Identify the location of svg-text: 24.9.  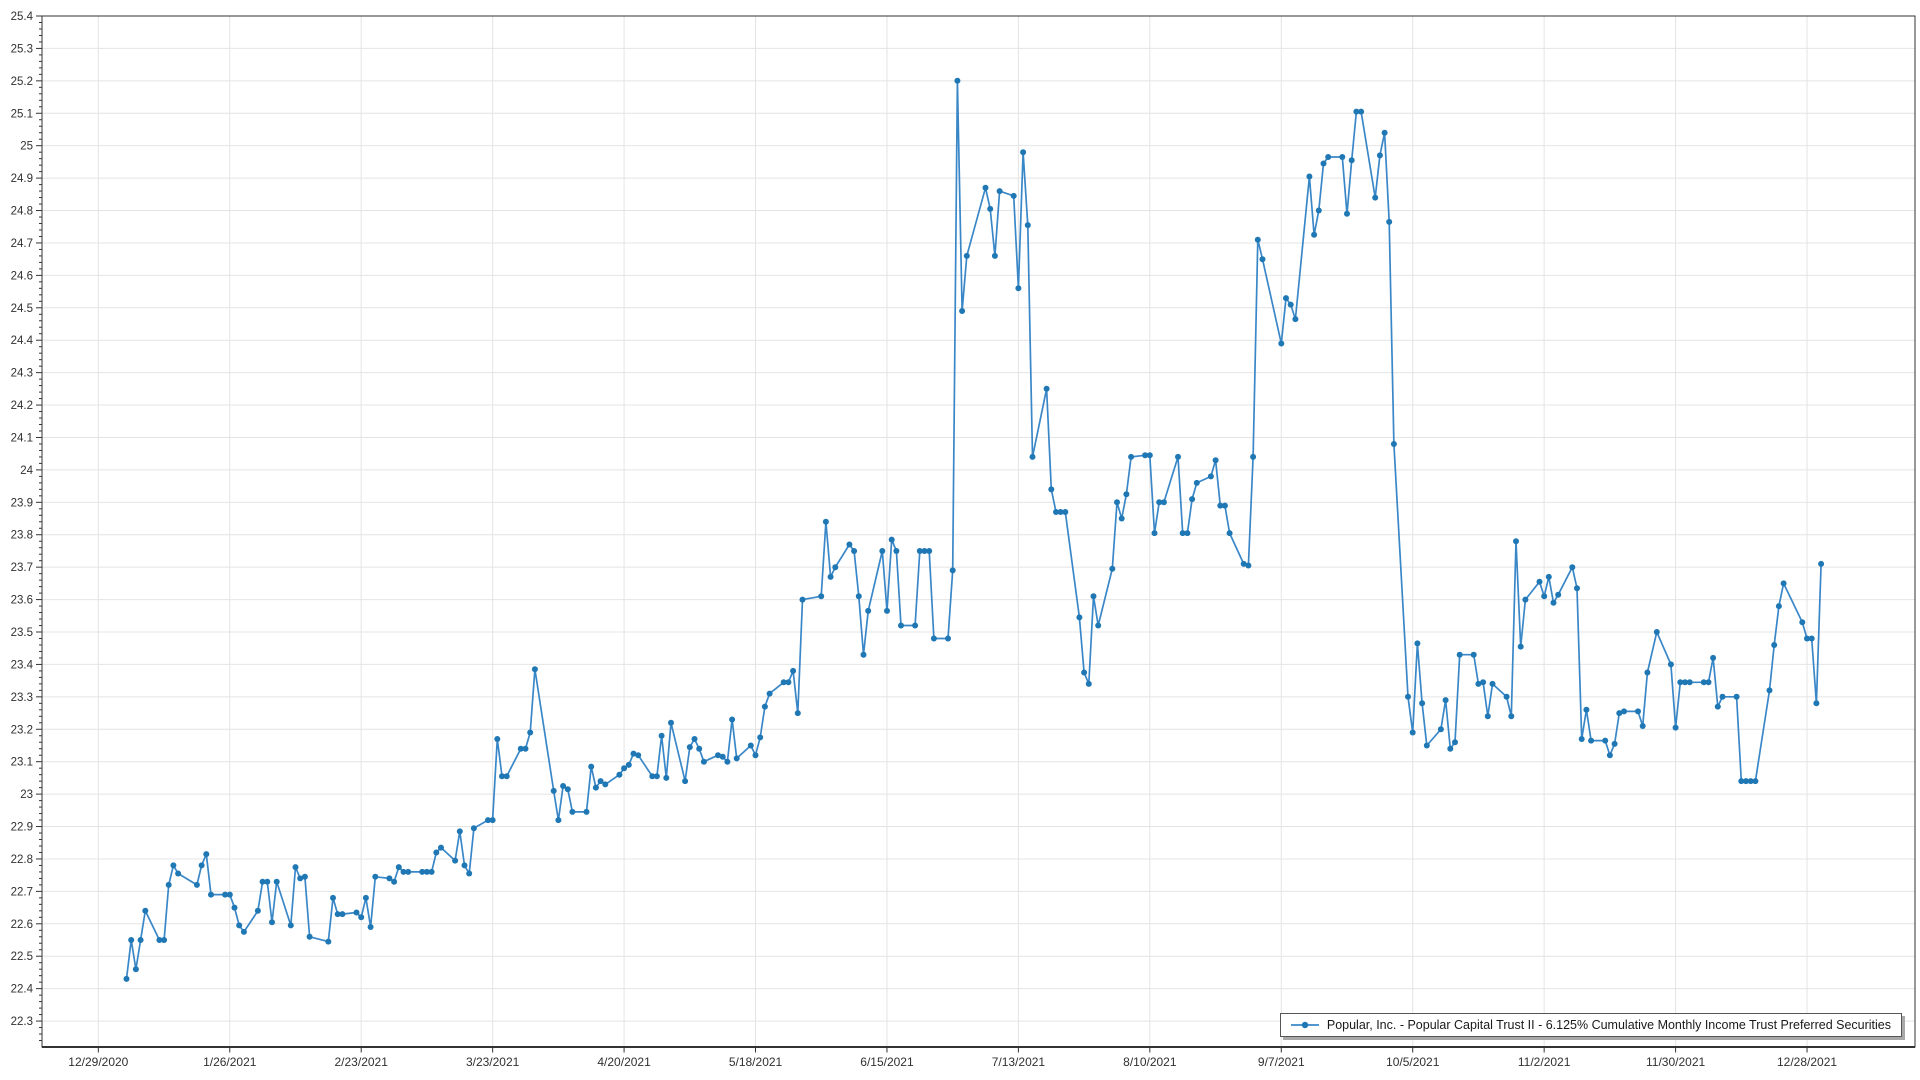
(22, 179).